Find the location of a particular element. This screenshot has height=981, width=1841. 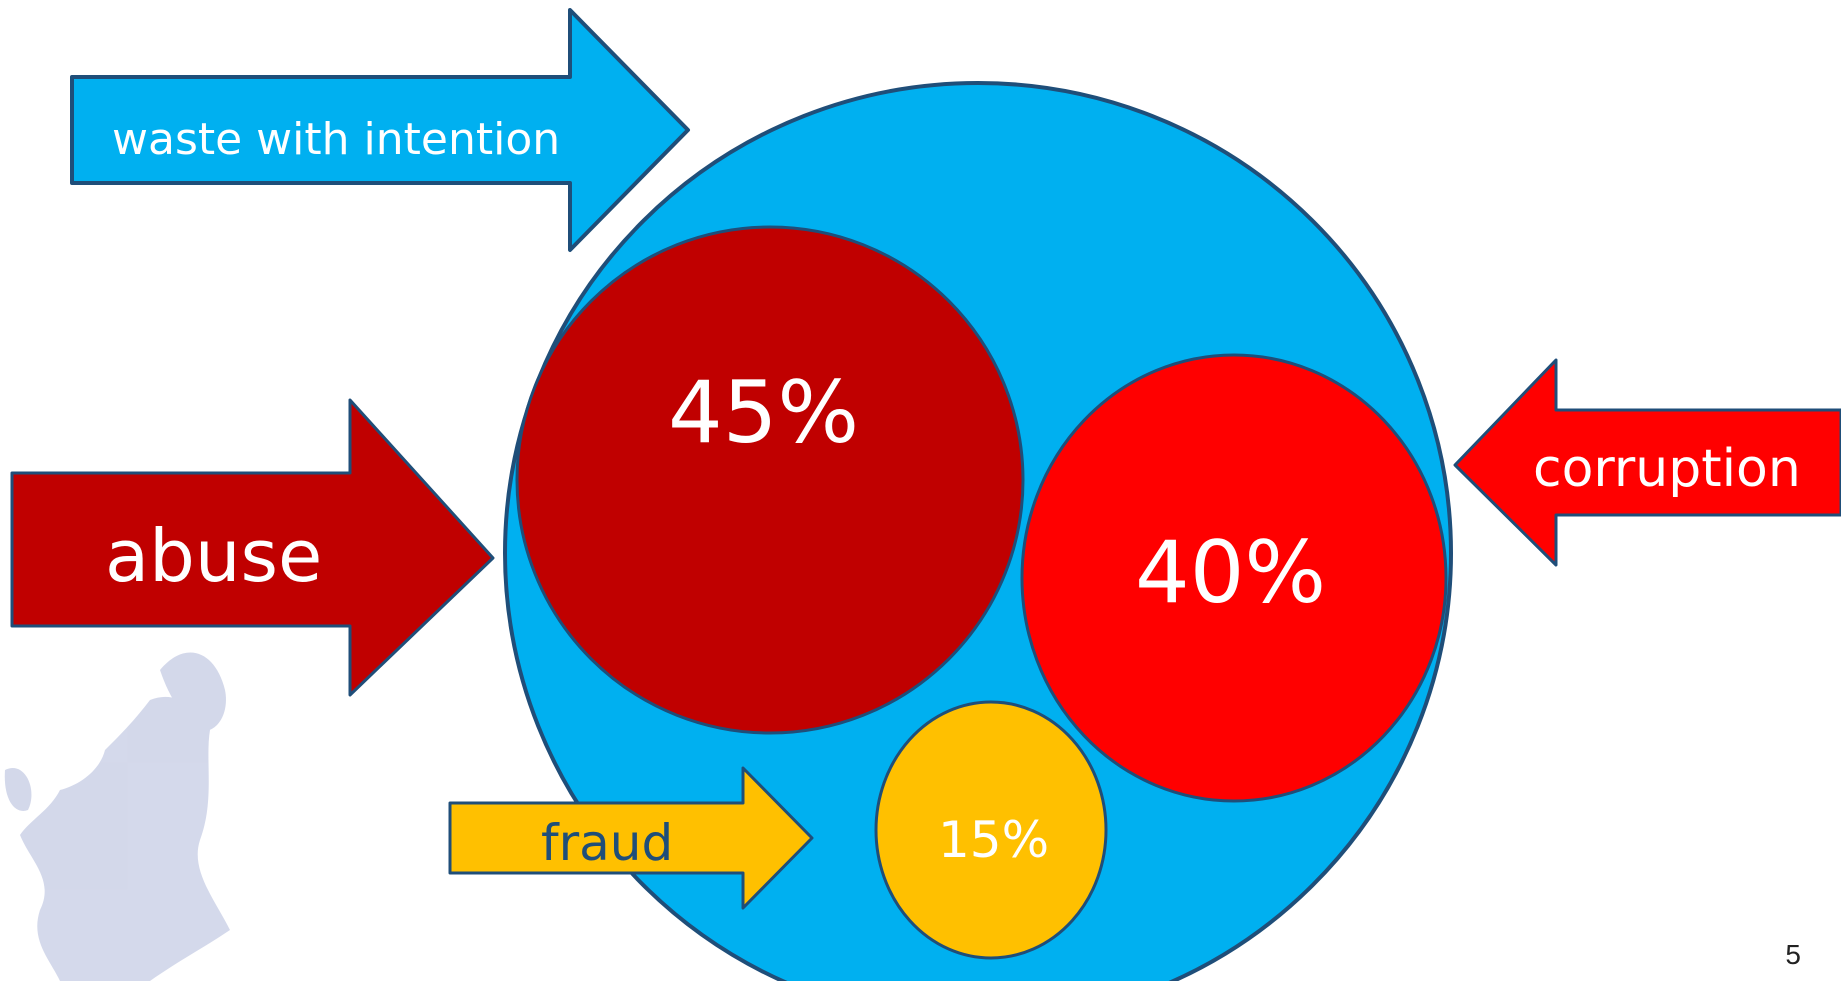

fraud-arrow is located at coordinates (631, 838).